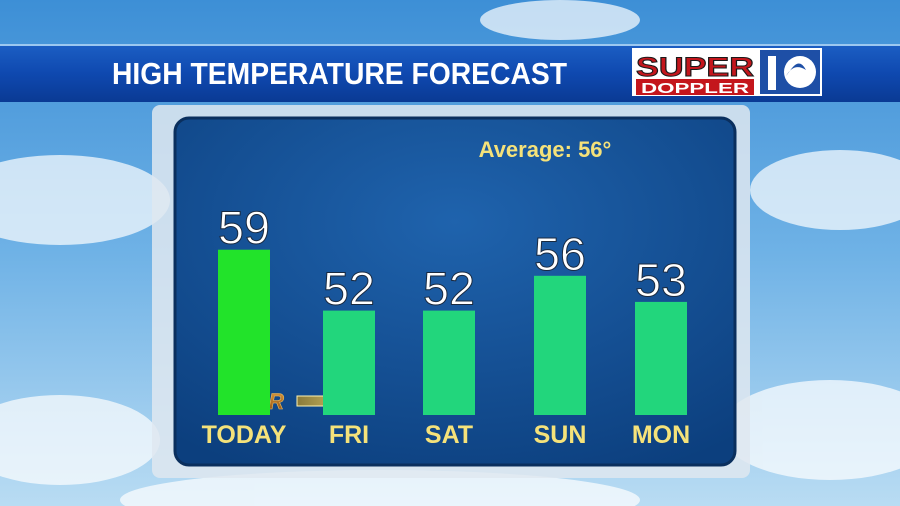 This screenshot has width=900, height=506. What do you see at coordinates (449, 435) in the screenshot?
I see `x-tick-label: SAT` at bounding box center [449, 435].